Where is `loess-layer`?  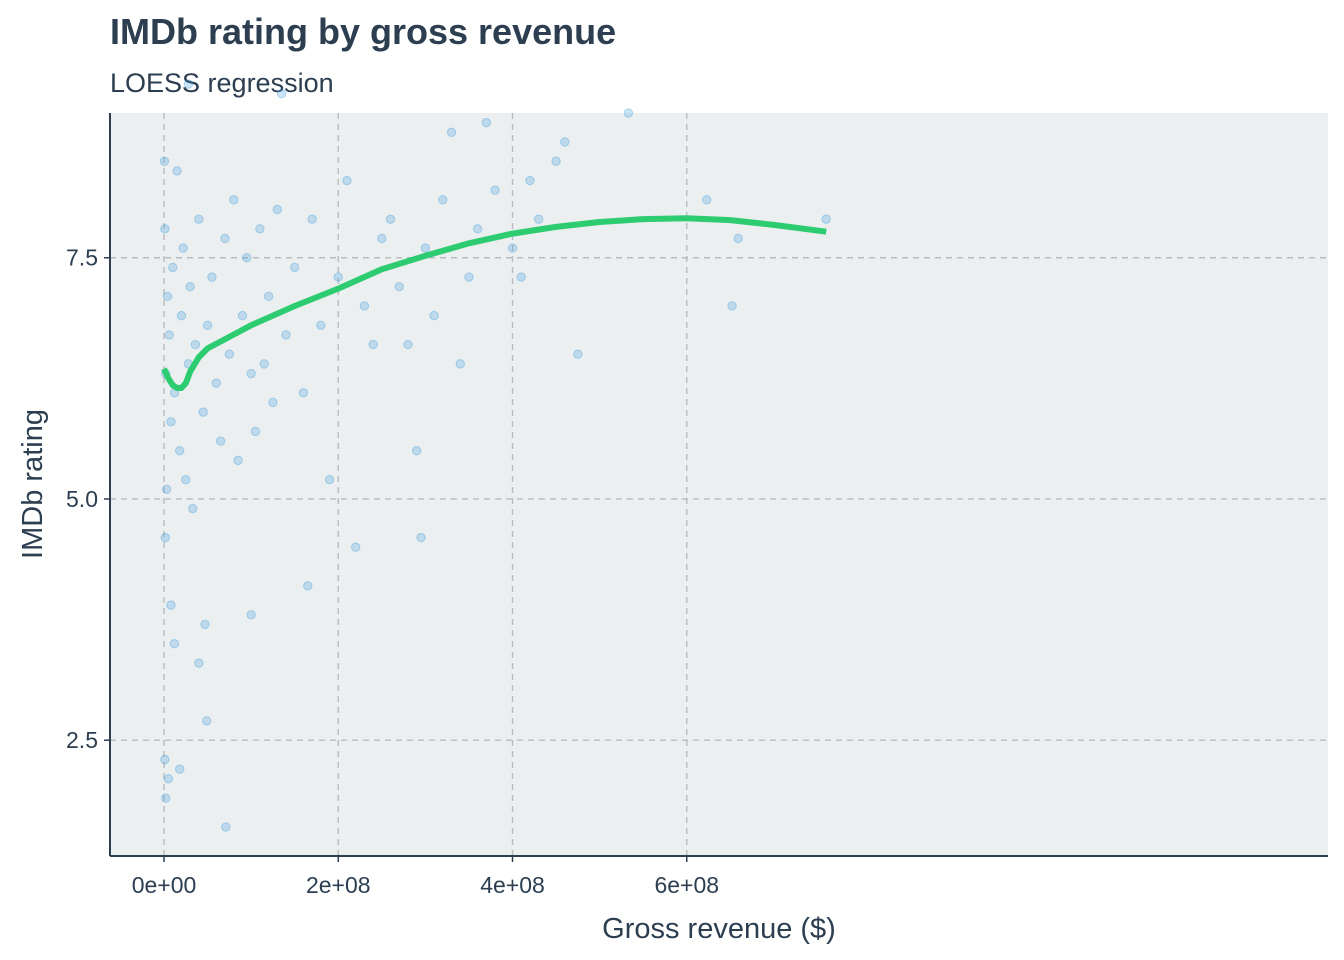
loess-layer is located at coordinates (494, 303).